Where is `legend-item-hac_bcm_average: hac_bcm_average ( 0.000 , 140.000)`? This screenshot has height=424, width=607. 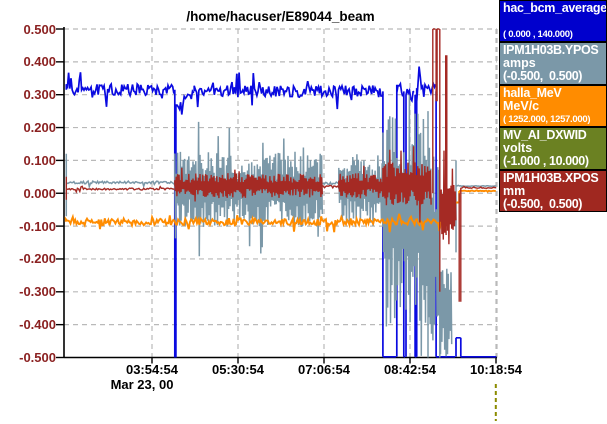 legend-item-hac_bcm_average: hac_bcm_average ( 0.000 , 140.000) is located at coordinates (553, 21).